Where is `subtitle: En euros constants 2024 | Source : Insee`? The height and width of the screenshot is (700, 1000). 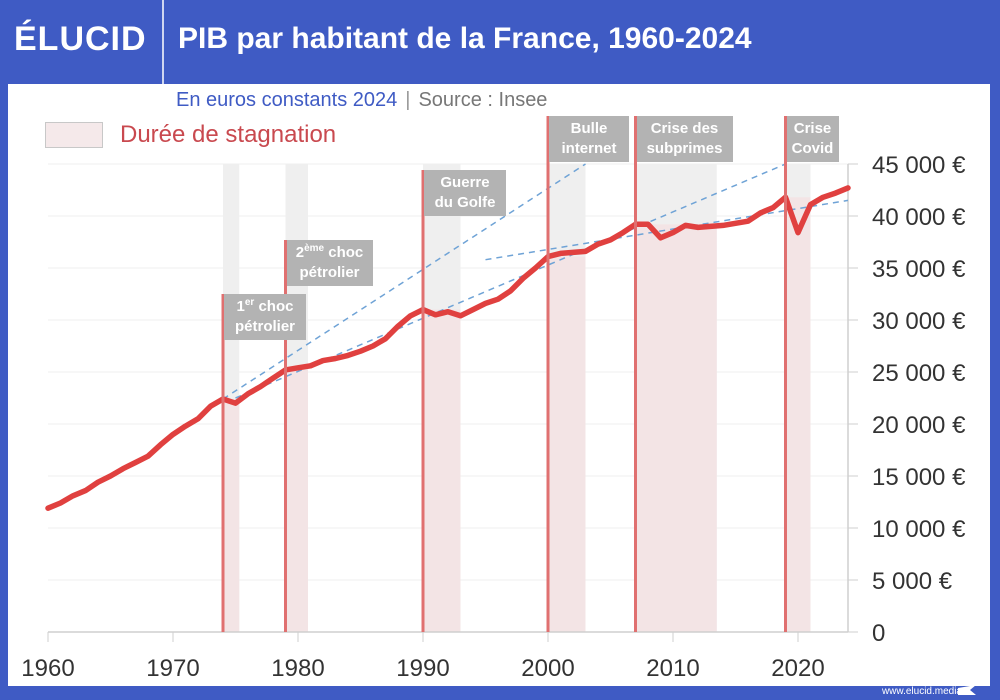
subtitle: En euros constants 2024 | Source : Insee is located at coordinates (361, 100).